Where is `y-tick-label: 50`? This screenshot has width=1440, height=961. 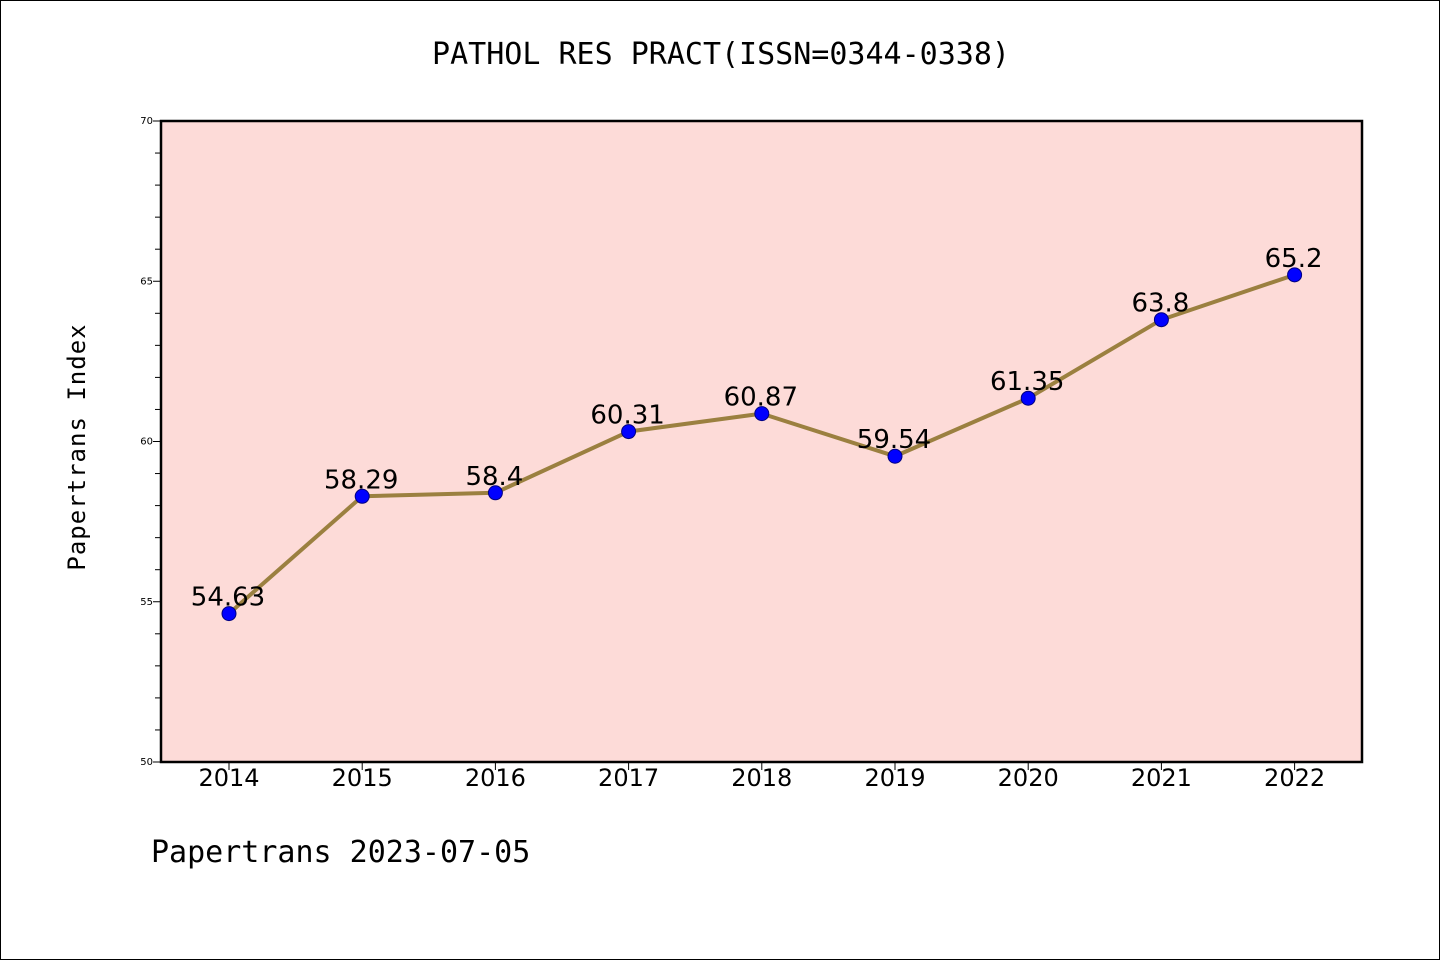 y-tick-label: 50 is located at coordinates (146, 762).